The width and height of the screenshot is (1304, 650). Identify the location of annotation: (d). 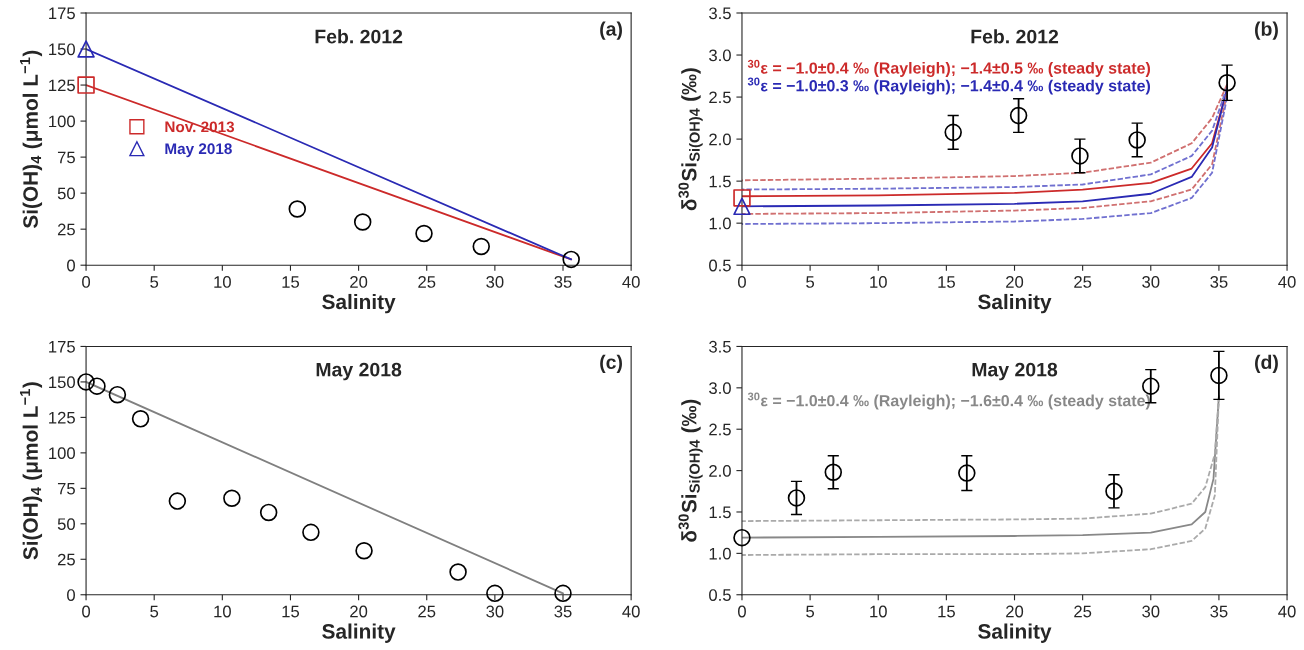
(1266, 363).